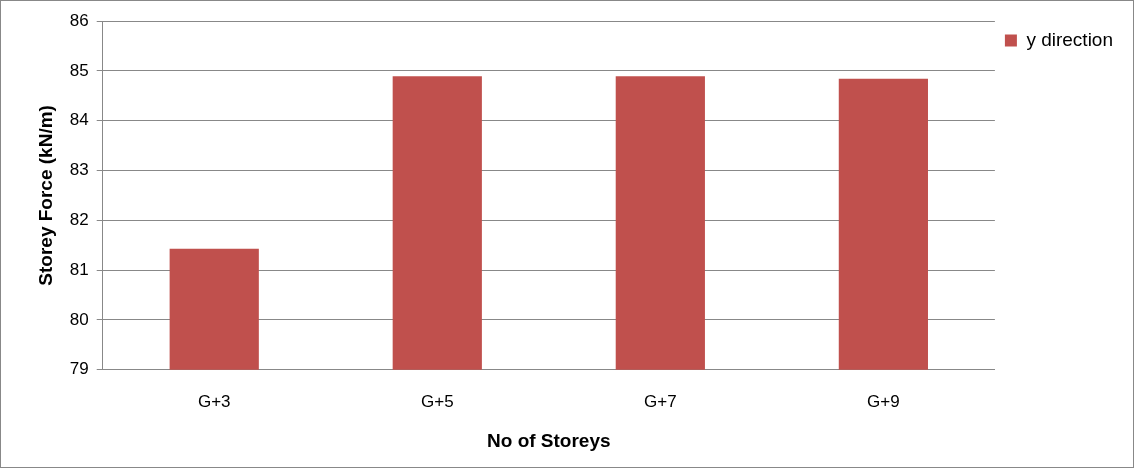  I want to click on legend-label: y direction, so click(1070, 39).